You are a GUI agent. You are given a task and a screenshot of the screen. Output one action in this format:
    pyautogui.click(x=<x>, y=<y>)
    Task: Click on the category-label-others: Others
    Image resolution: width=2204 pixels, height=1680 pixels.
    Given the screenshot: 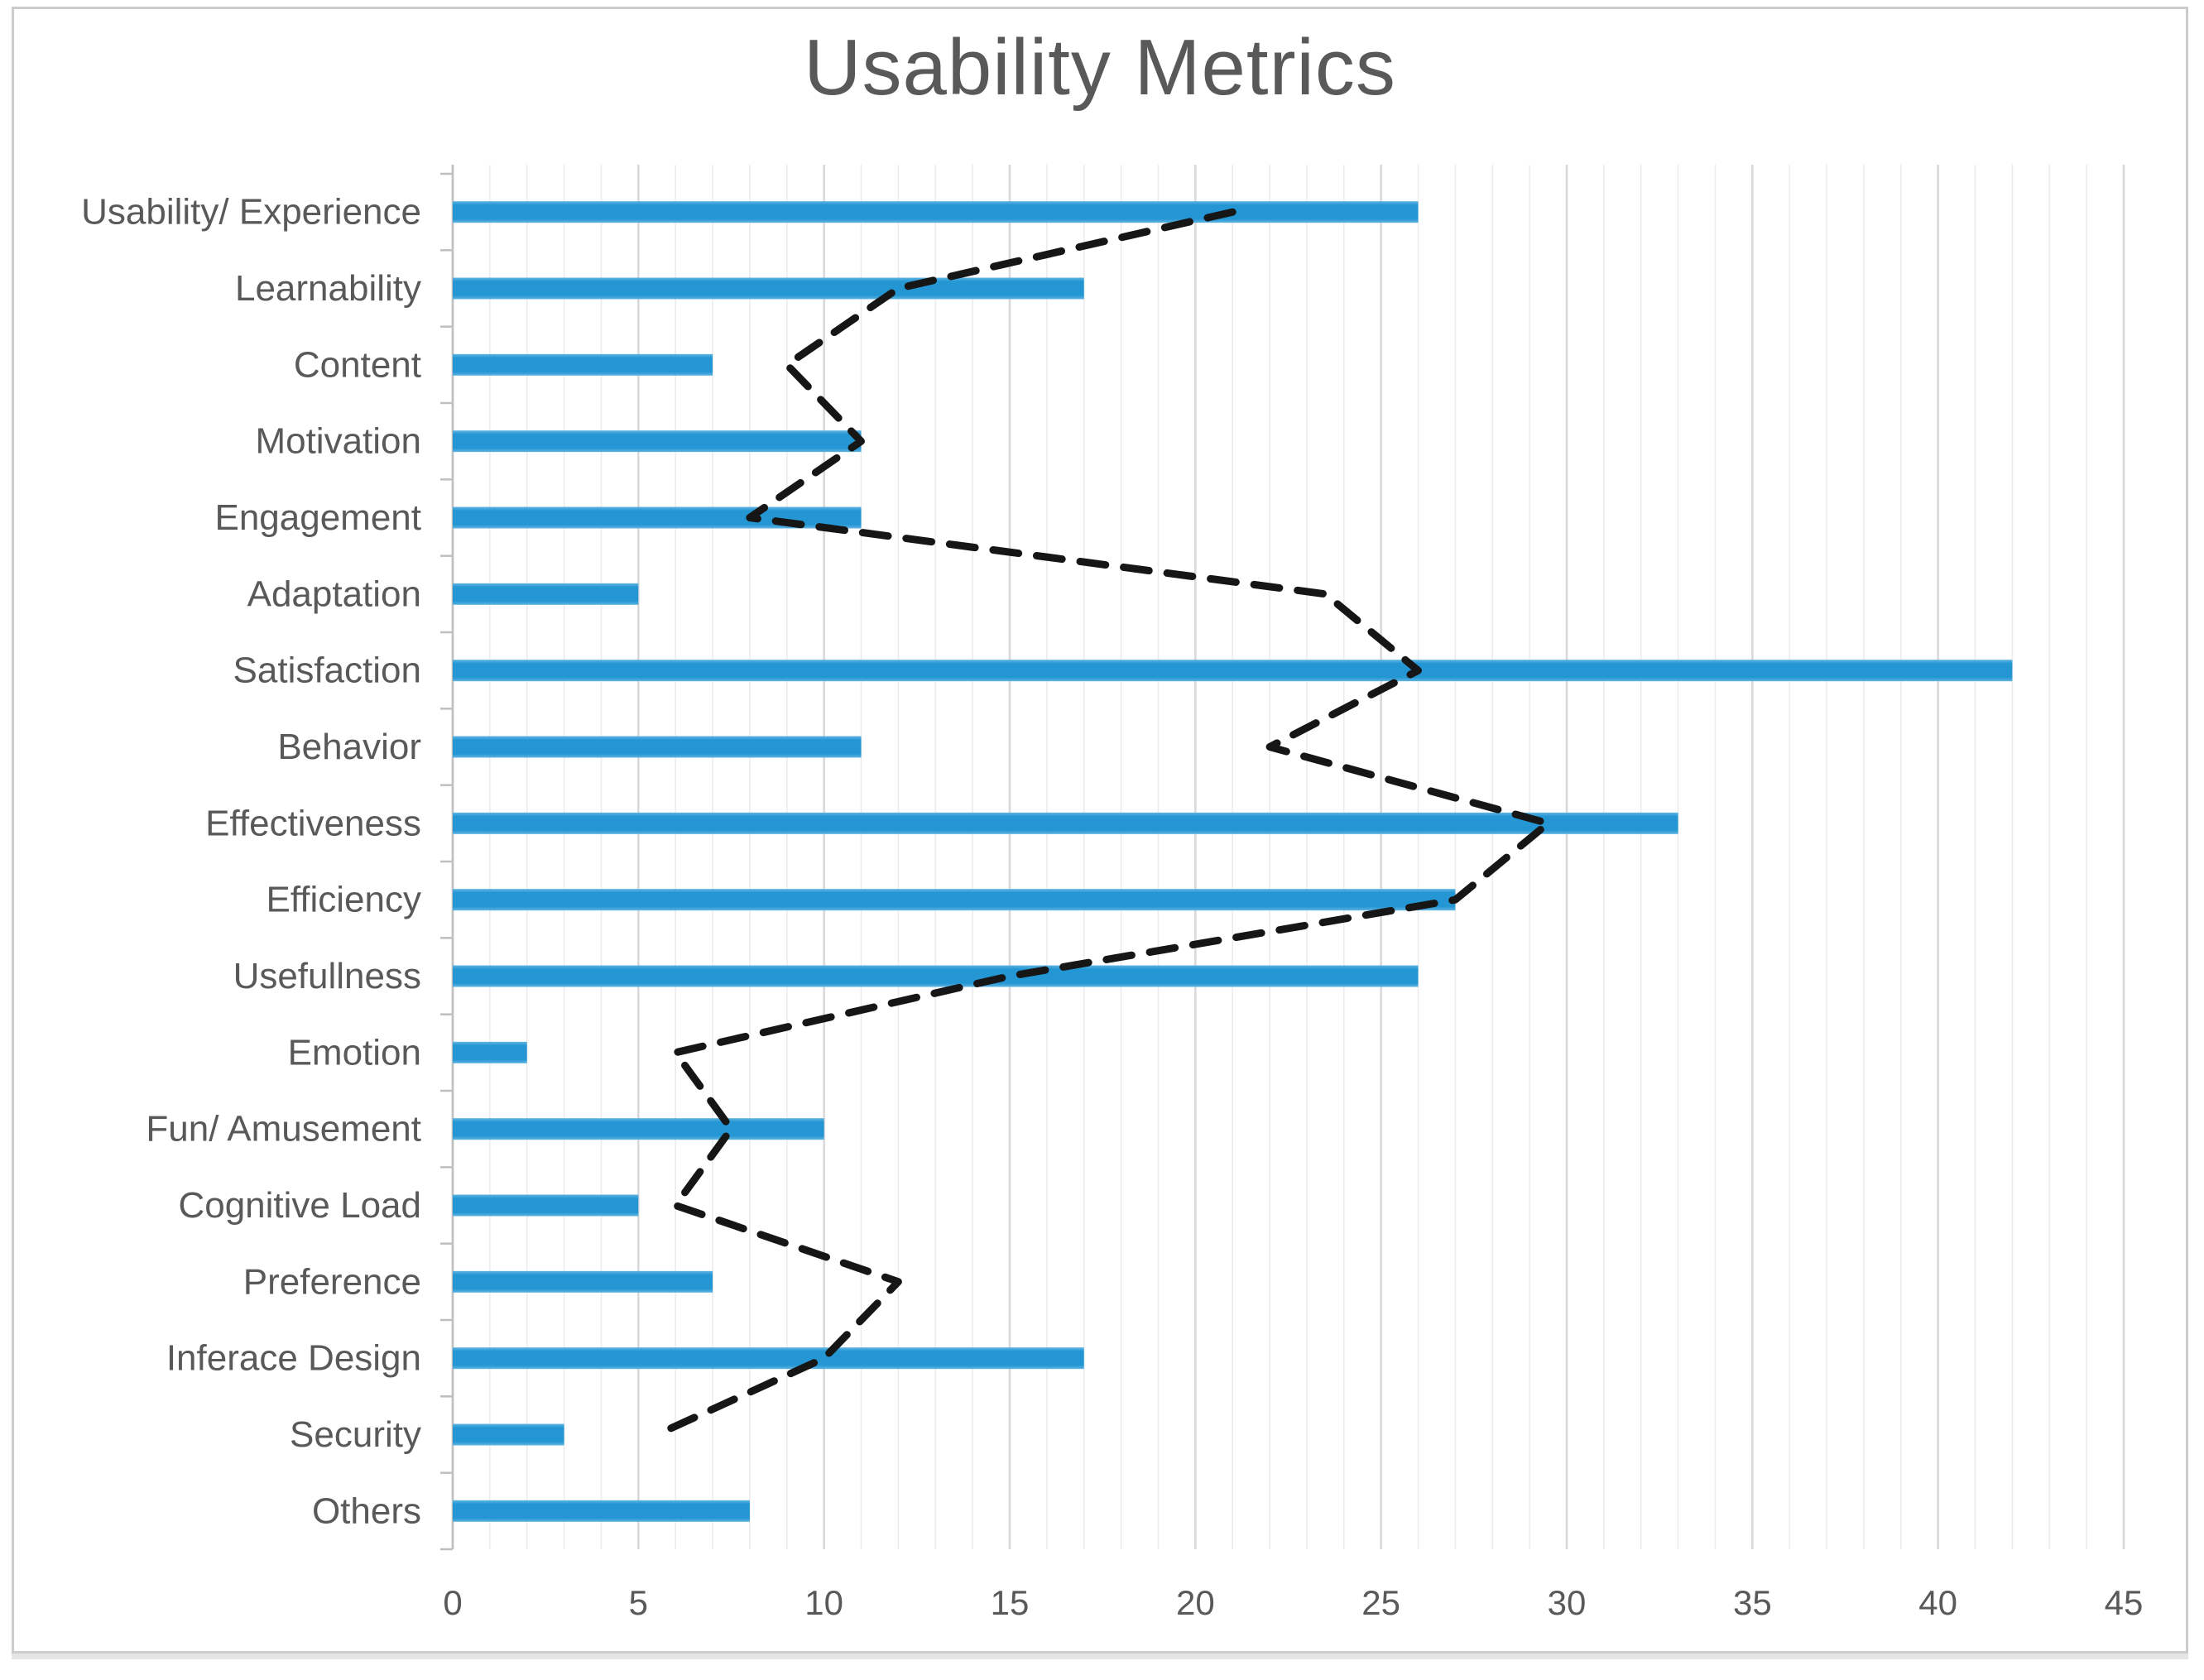 What is the action you would take?
    pyautogui.click(x=366, y=1510)
    